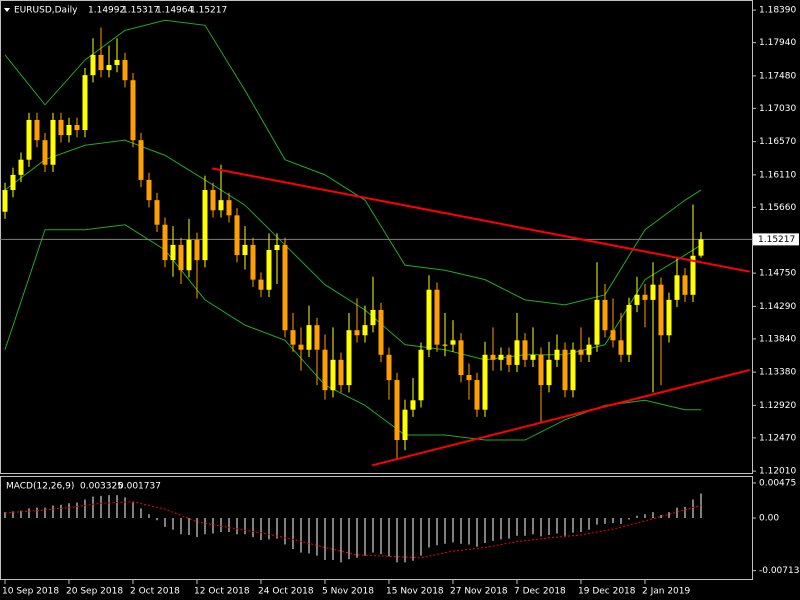 Image resolution: width=800 pixels, height=600 pixels. What do you see at coordinates (777, 175) in the screenshot?
I see `y-tick-label: 1.16110` at bounding box center [777, 175].